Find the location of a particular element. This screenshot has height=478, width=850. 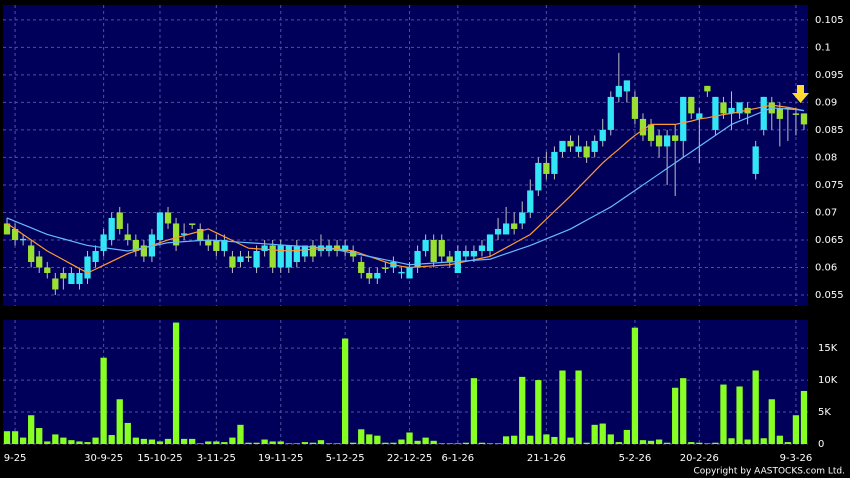

x-tick-label: 19-11-25 is located at coordinates (280, 458).